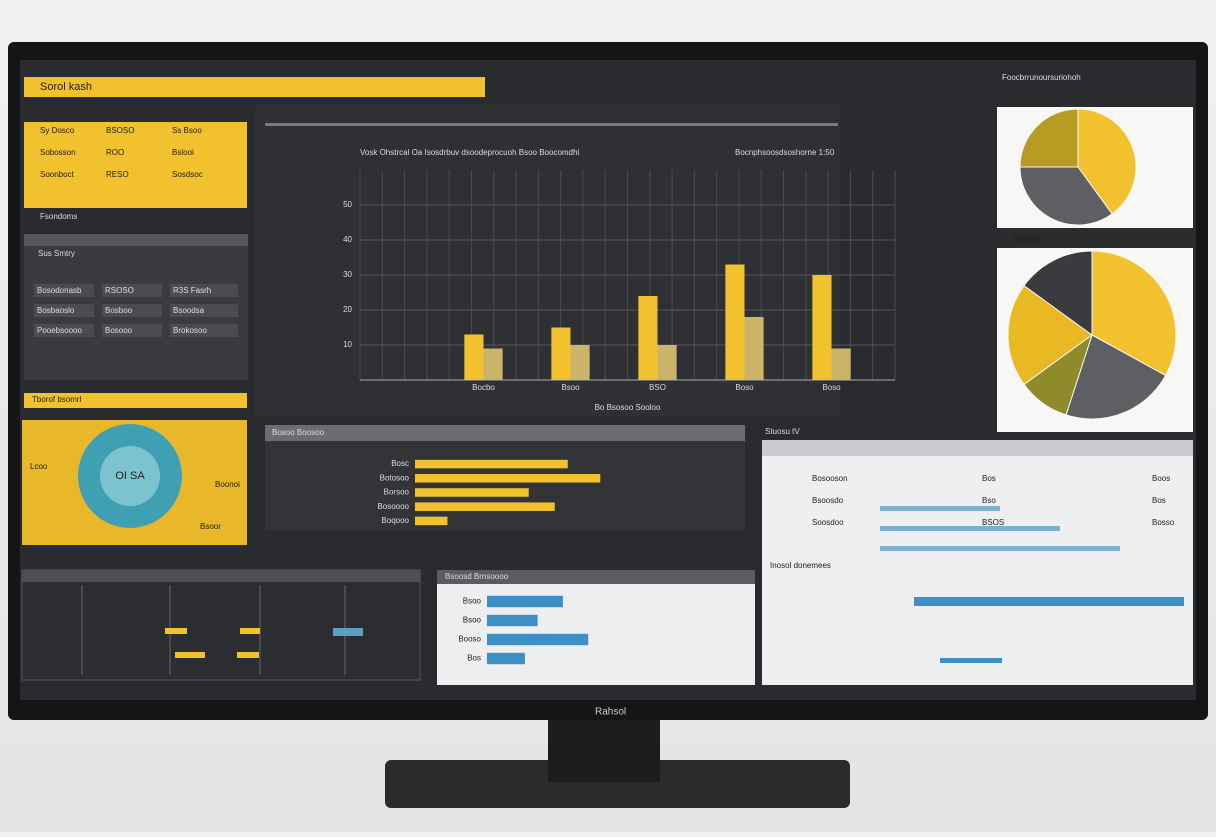  Describe the element at coordinates (136, 240) in the screenshot. I see `left-panel-head` at that location.